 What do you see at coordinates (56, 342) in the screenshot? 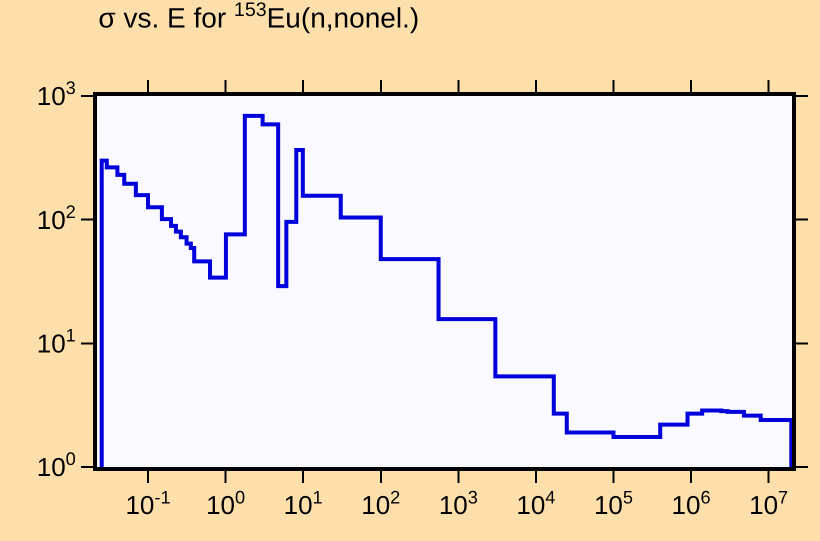
I see `y-tick-label: 10$^{1}$` at bounding box center [56, 342].